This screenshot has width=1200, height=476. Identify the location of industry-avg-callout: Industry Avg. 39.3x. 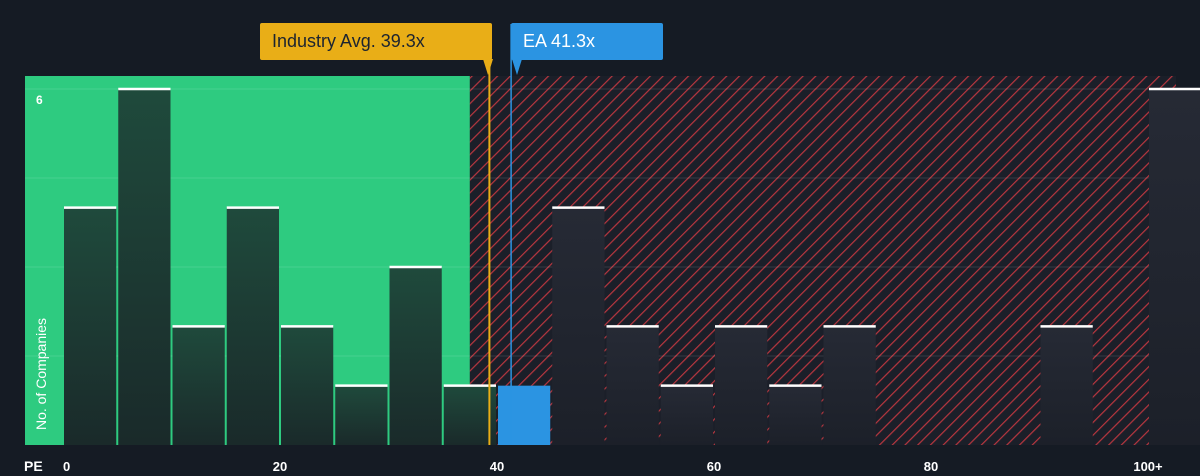
(376, 41).